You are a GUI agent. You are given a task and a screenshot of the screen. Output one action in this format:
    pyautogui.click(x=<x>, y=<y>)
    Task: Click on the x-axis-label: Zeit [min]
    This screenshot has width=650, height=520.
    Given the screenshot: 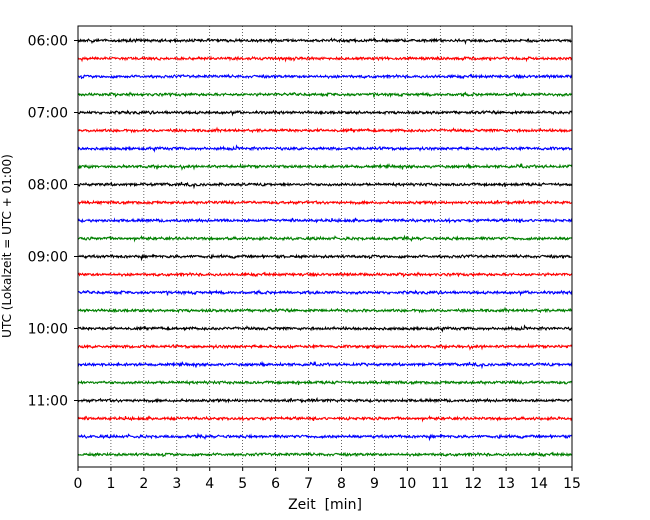 What is the action you would take?
    pyautogui.click(x=325, y=505)
    